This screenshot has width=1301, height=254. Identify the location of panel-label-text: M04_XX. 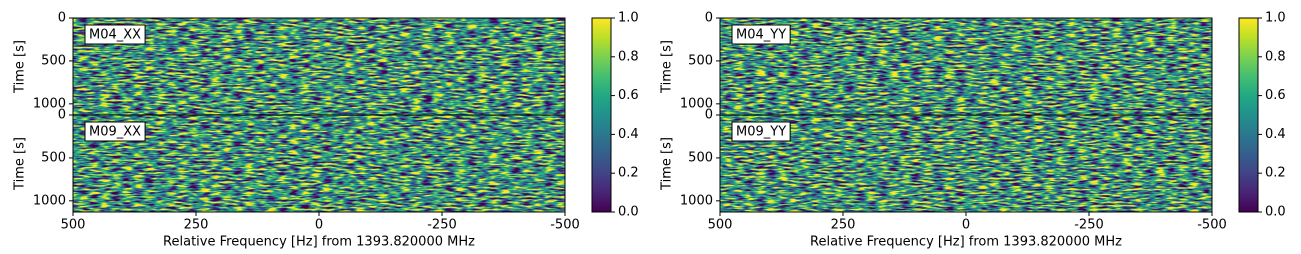
(115, 35).